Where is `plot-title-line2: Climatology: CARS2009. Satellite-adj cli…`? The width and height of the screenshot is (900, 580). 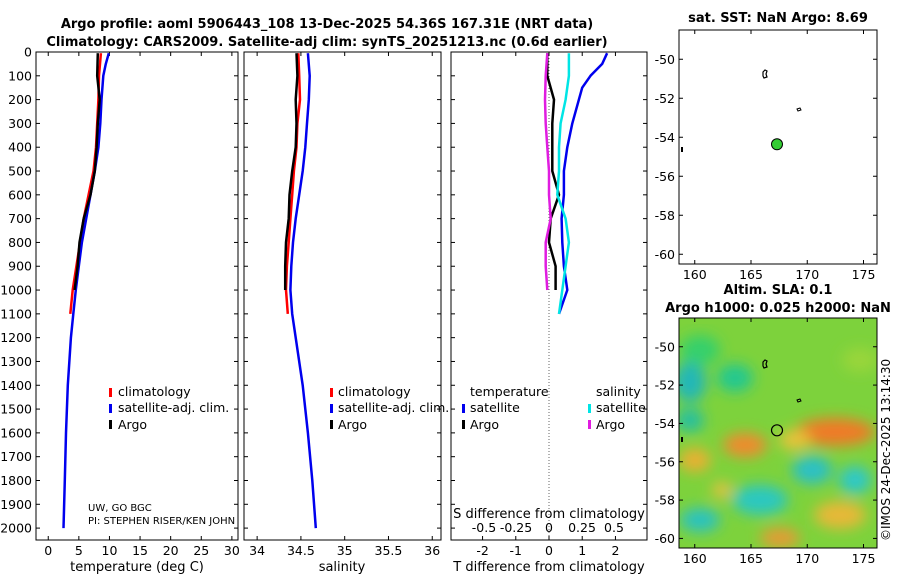
plot-title-line2: Climatology: CARS2009. Satellite-adj cli… is located at coordinates (326, 42).